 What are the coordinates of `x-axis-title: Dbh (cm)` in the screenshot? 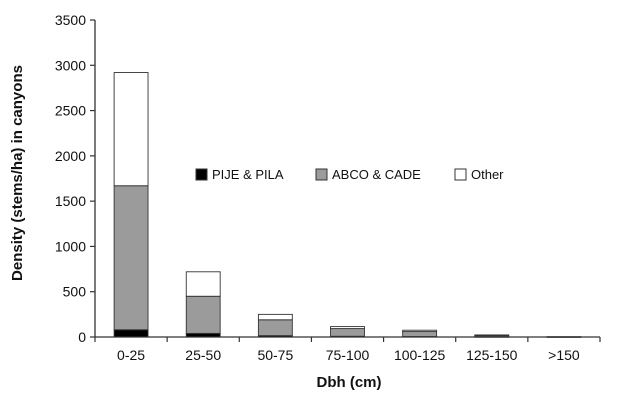 It's located at (349, 382).